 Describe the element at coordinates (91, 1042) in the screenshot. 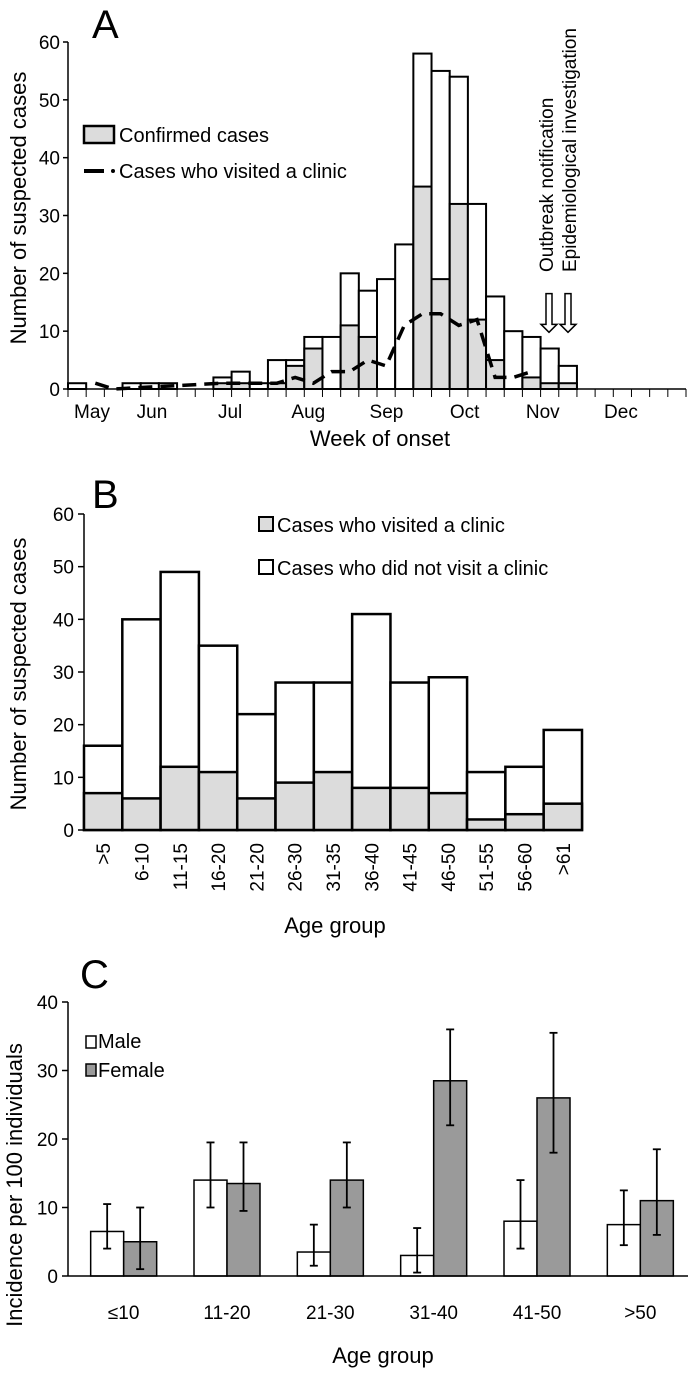

I see `legend-male-swatch` at that location.